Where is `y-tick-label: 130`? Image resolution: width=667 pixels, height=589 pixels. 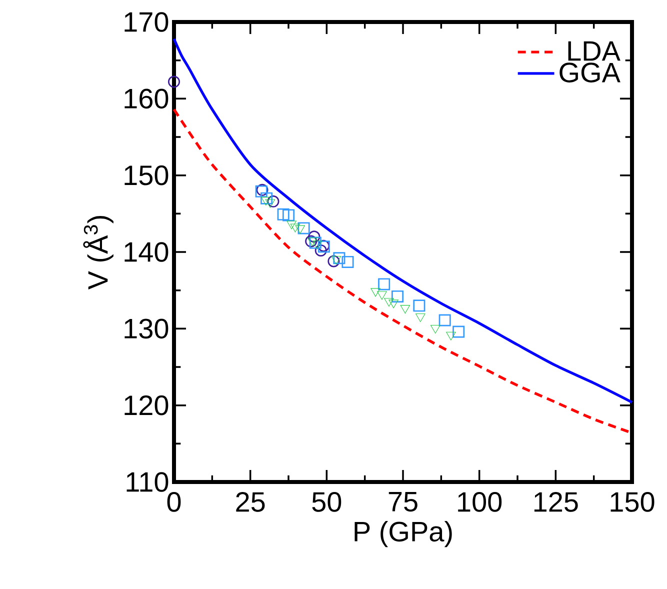 y-tick-label: 130 is located at coordinates (146, 328).